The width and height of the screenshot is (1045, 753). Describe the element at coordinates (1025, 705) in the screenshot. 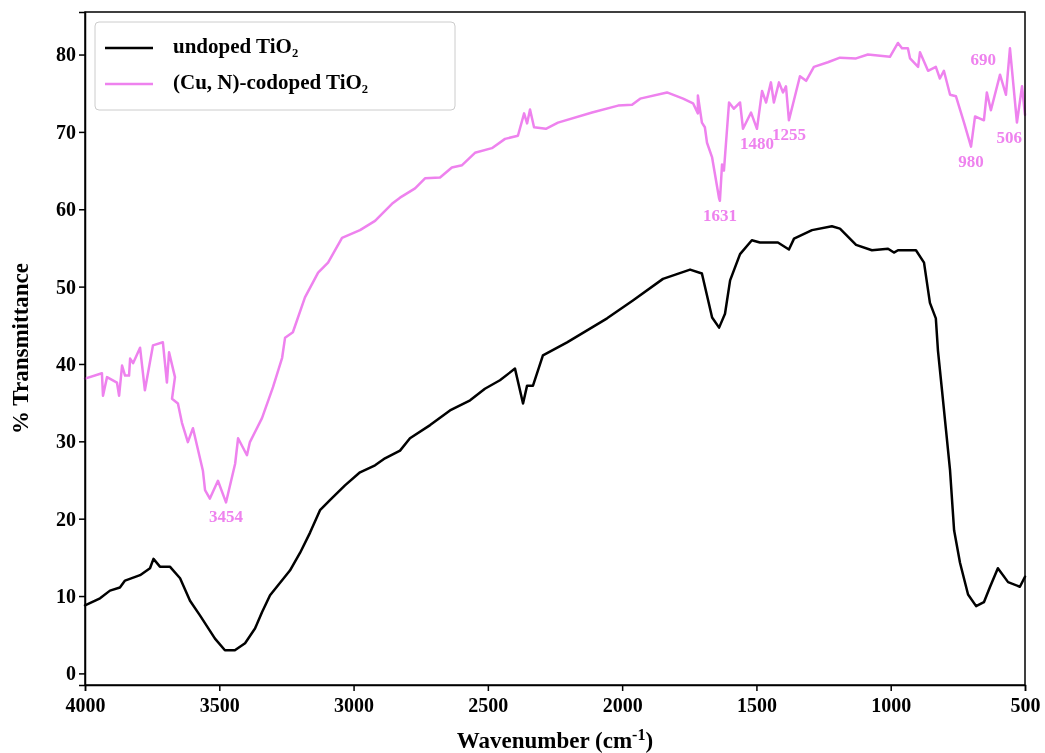

I see `x-tick-label: 500` at that location.